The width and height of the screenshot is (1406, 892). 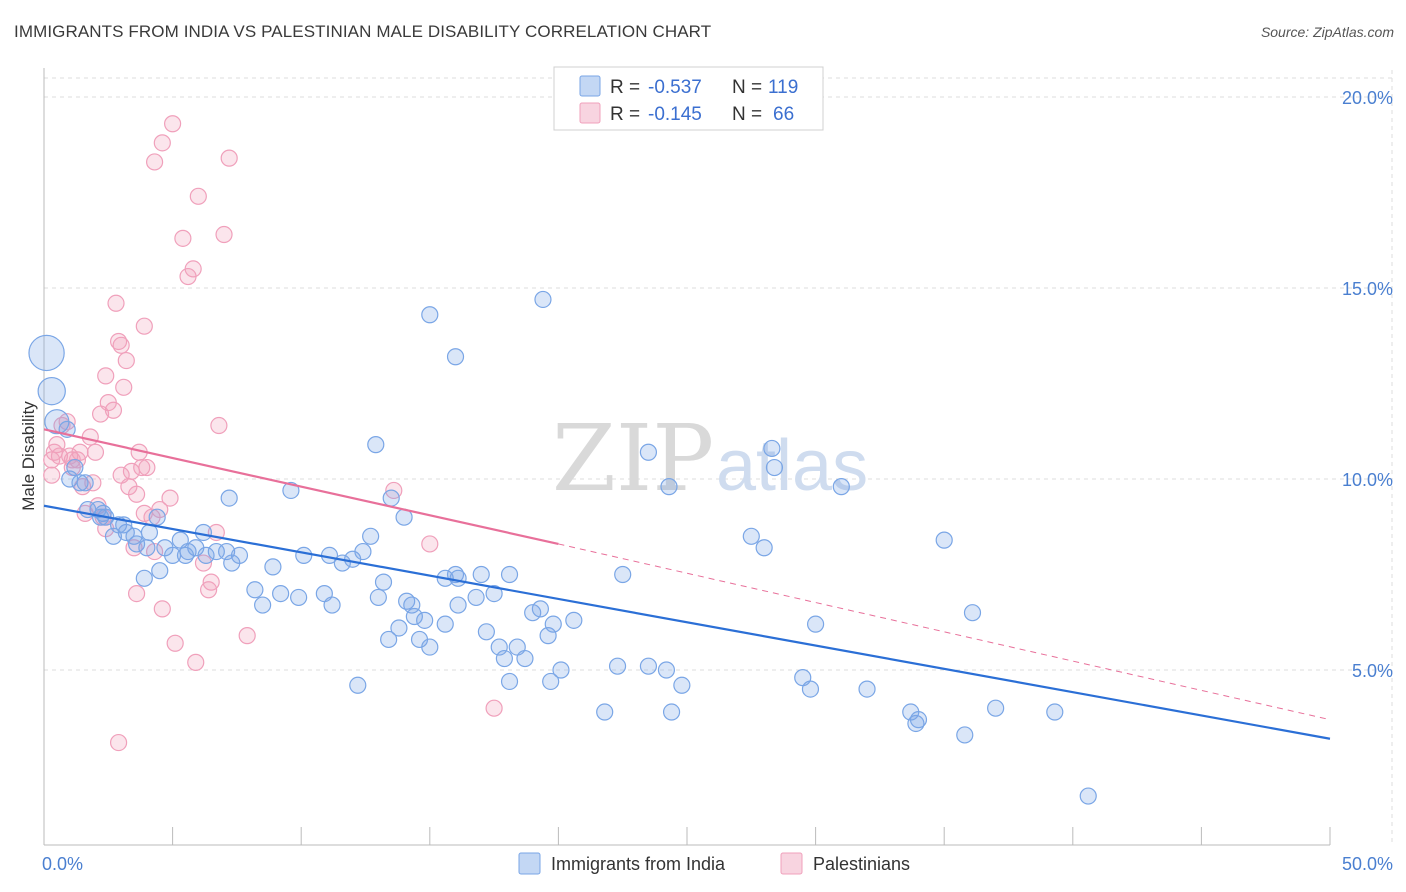 What do you see at coordinates (783, 87) in the screenshot?
I see `legend-n-value-blue: 119` at bounding box center [783, 87].